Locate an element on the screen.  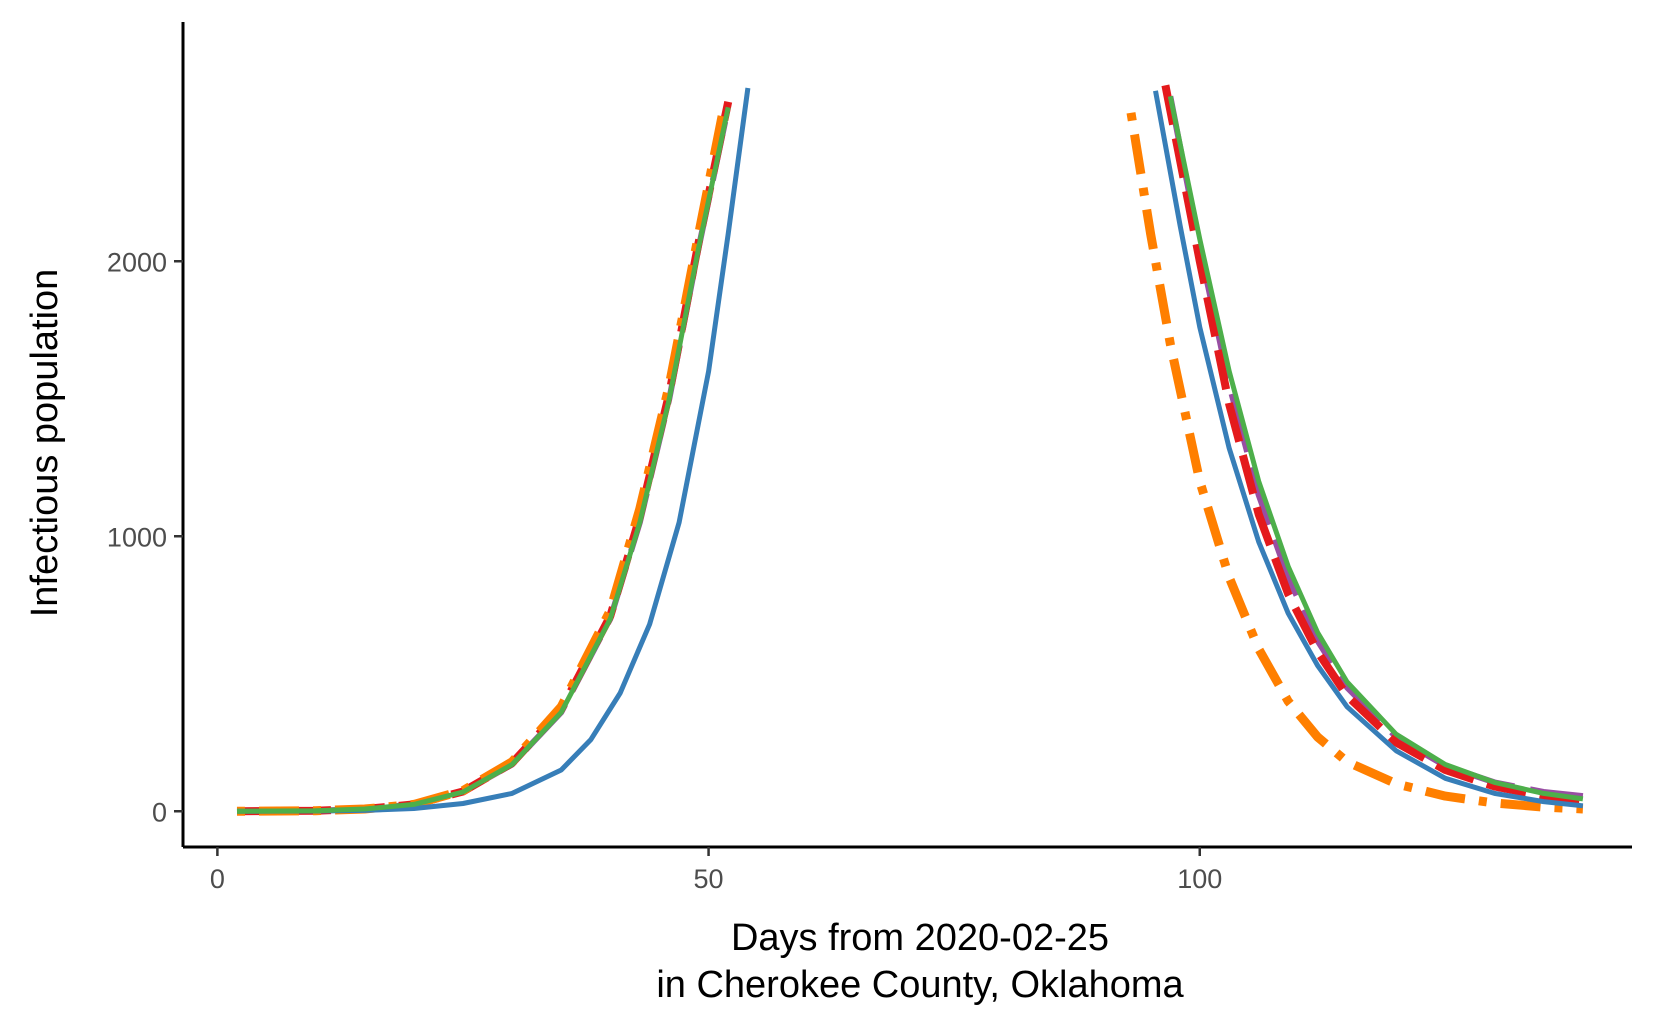
y-tick-label: 2000 is located at coordinates (137, 262).